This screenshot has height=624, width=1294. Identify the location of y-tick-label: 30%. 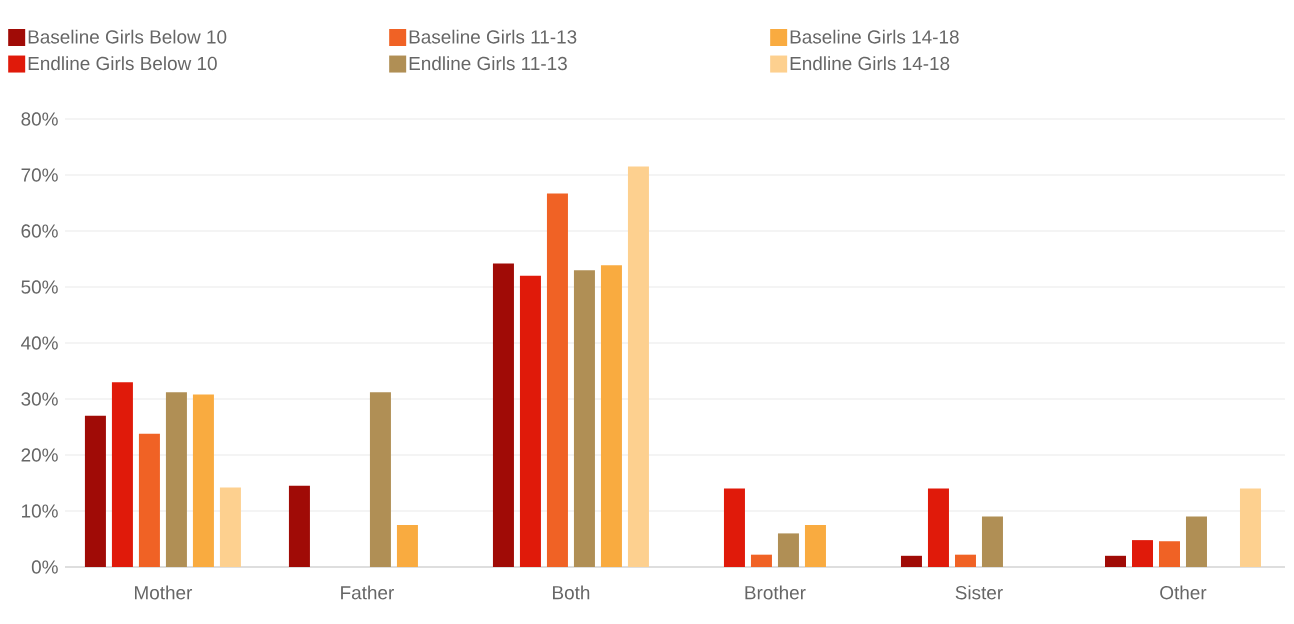
(39, 399).